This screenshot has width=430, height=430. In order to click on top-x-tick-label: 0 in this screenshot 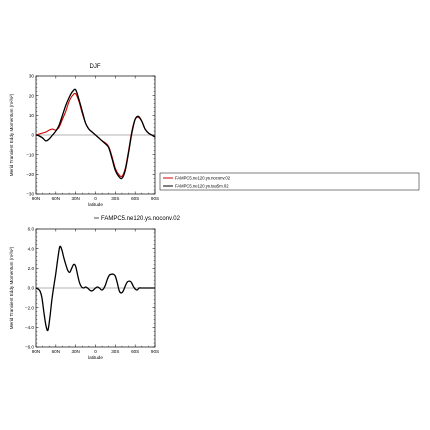, I will do `click(95, 198)`.